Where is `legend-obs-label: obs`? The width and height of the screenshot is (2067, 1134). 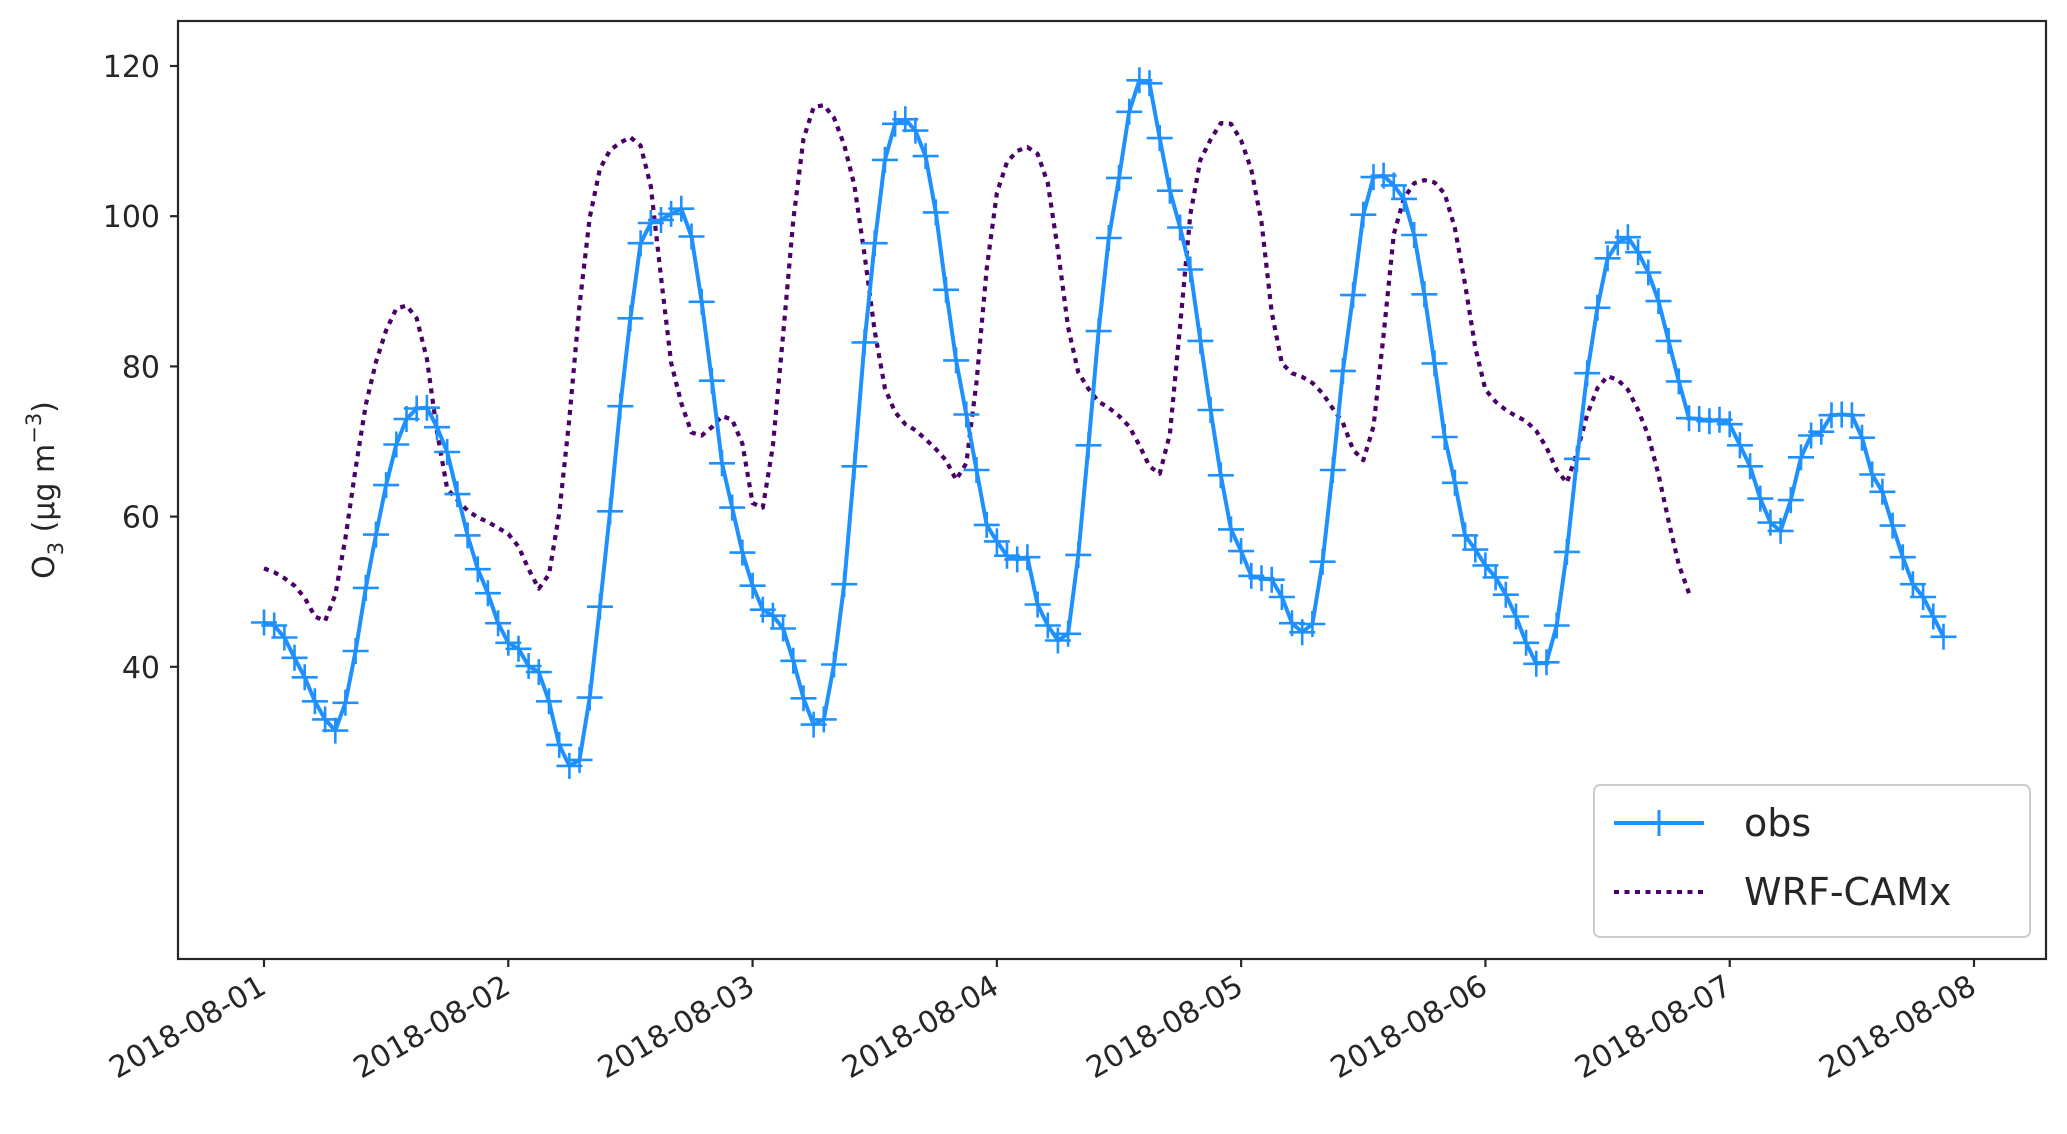 legend-obs-label: obs is located at coordinates (1777, 823).